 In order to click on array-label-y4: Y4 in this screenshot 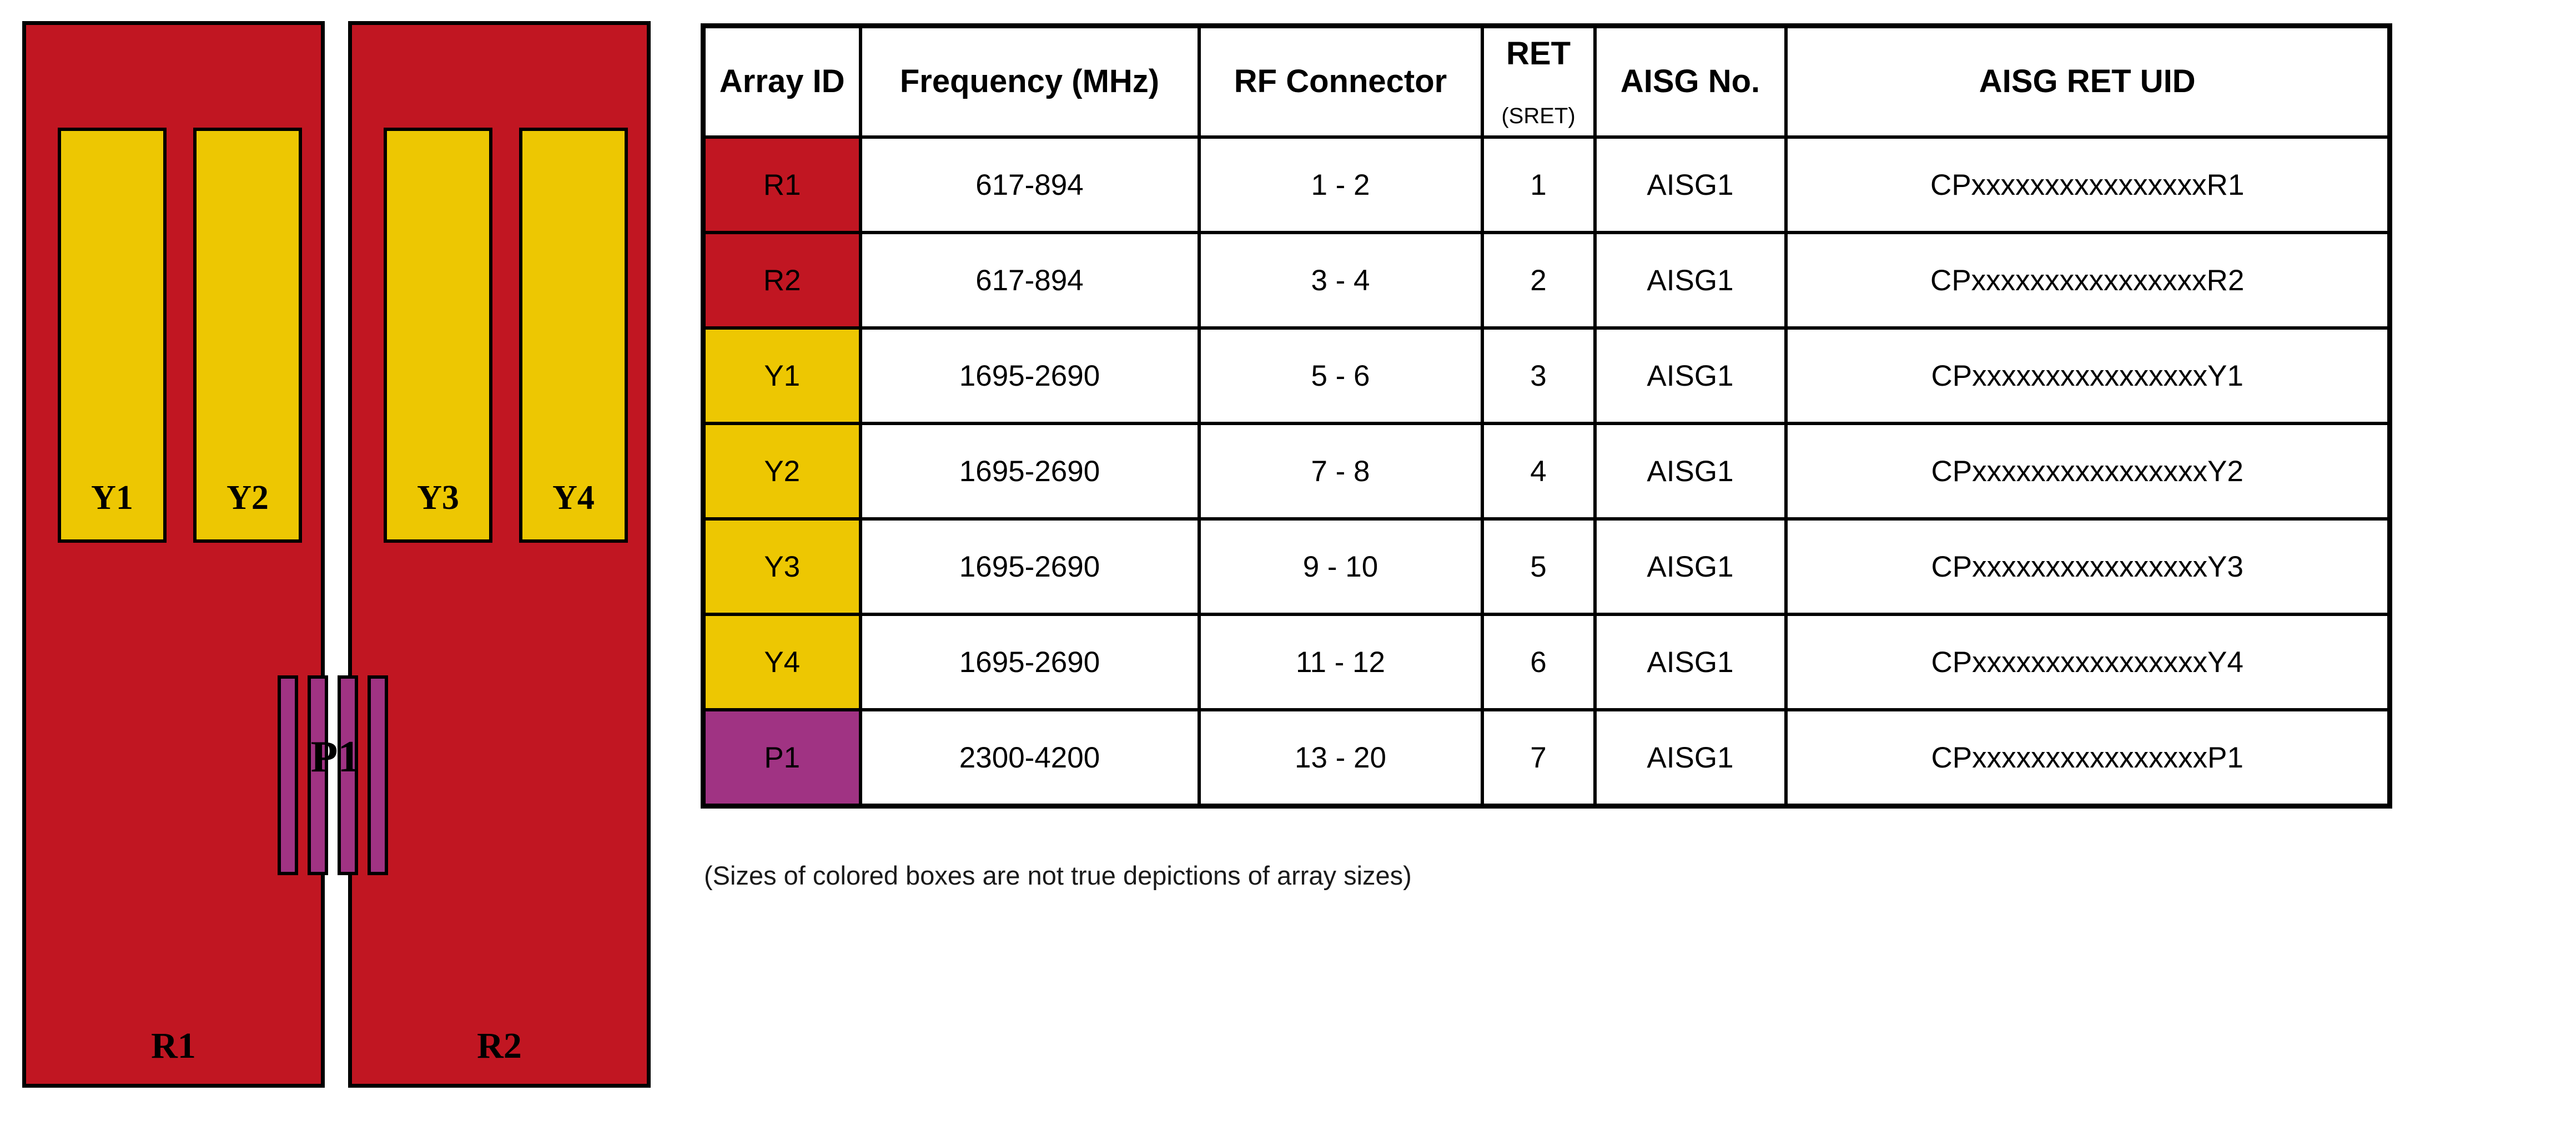, I will do `click(574, 498)`.